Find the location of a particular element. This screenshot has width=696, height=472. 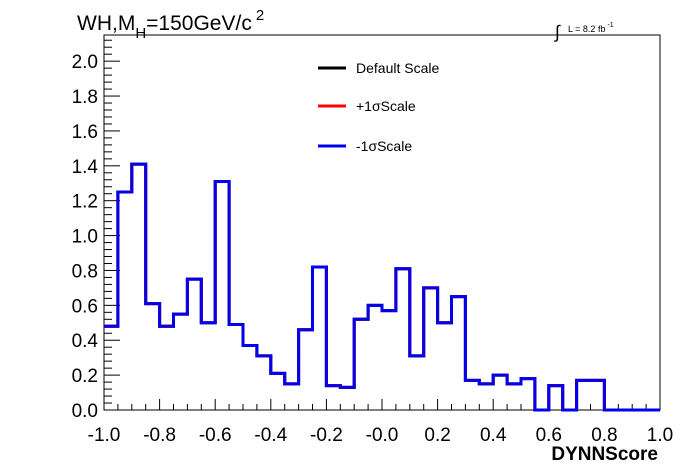

x-tick-label: 1.0 is located at coordinates (660, 435).